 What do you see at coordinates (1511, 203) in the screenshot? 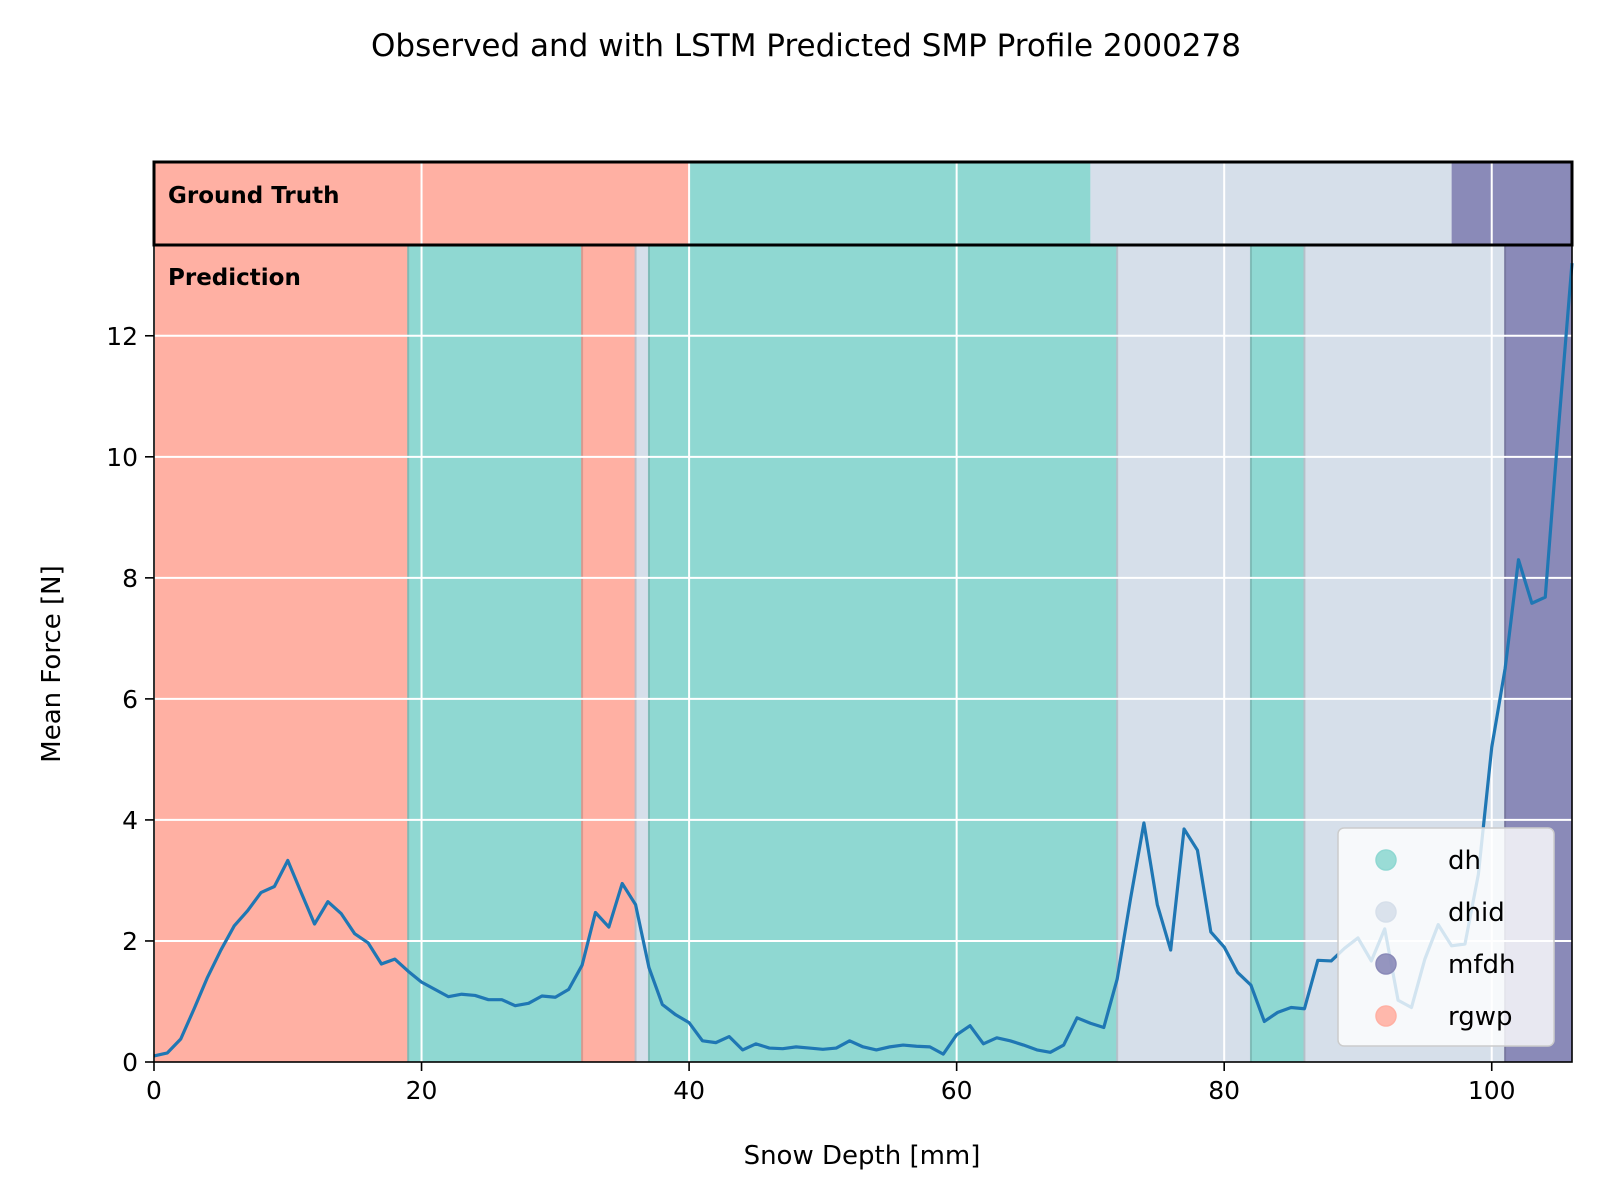
I see `ground-truth-band-mfdh` at bounding box center [1511, 203].